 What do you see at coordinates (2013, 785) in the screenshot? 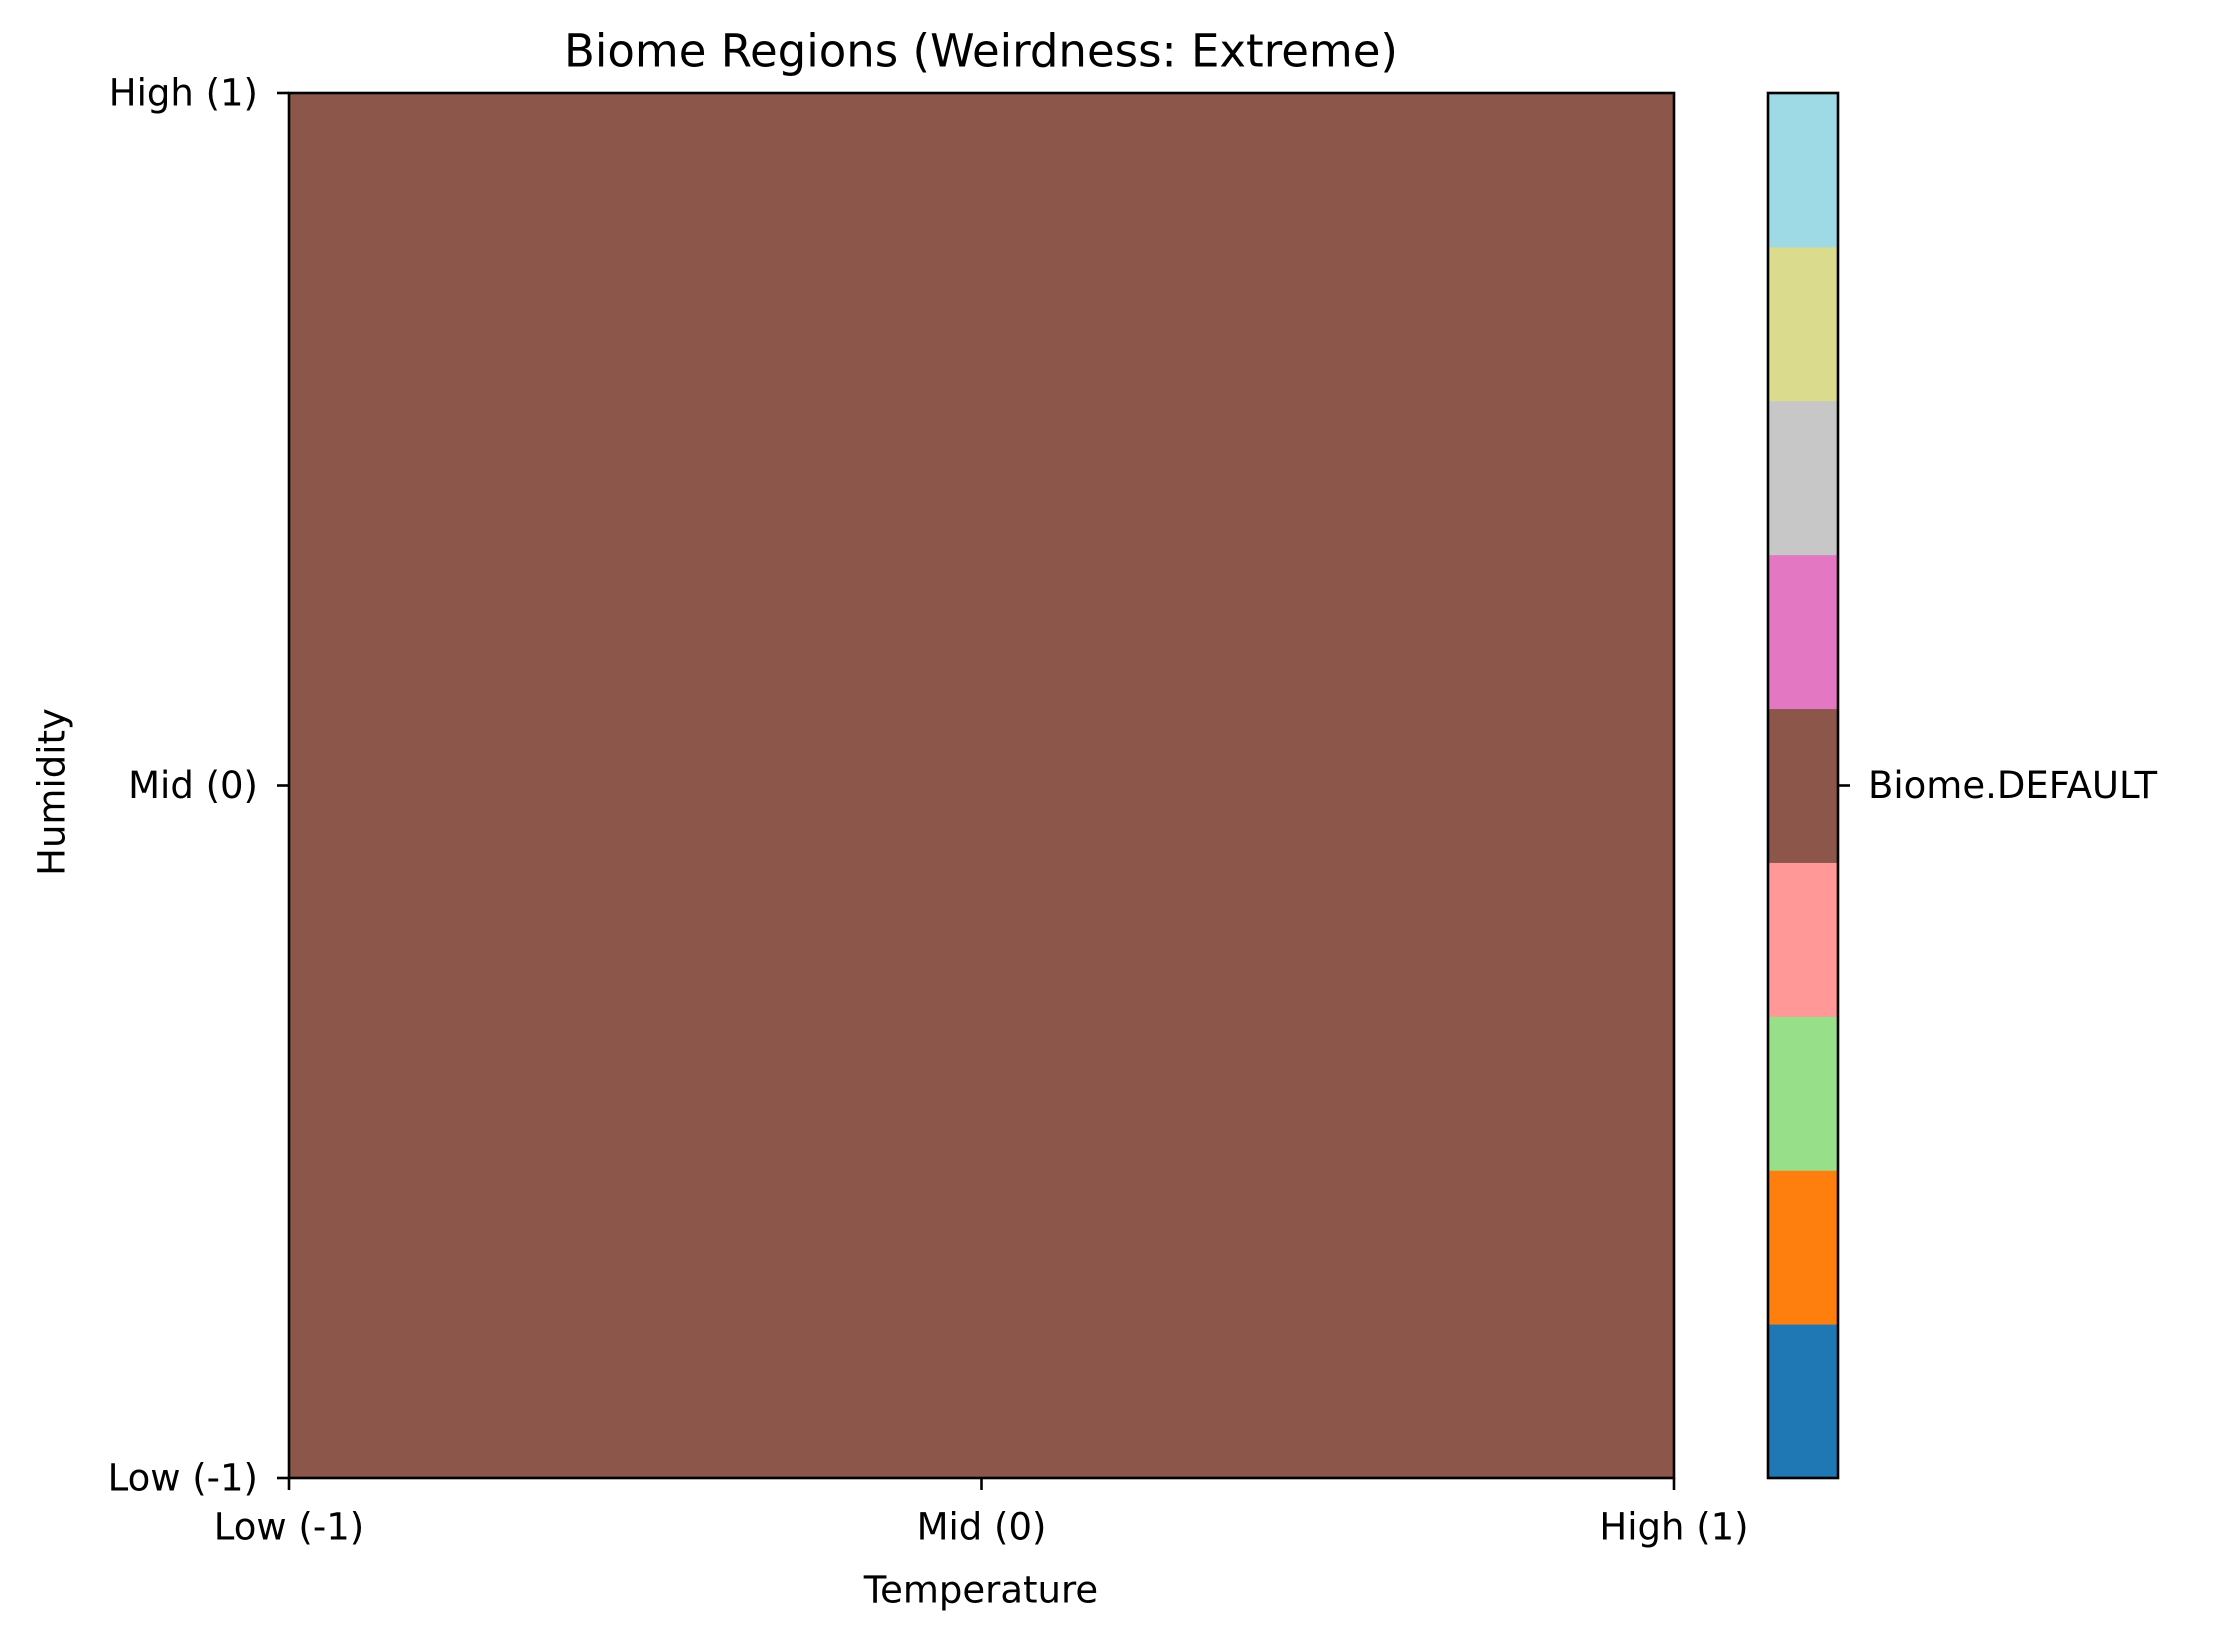
I see `colorbar-tick-label: Biome.DEFAULT` at bounding box center [2013, 785].